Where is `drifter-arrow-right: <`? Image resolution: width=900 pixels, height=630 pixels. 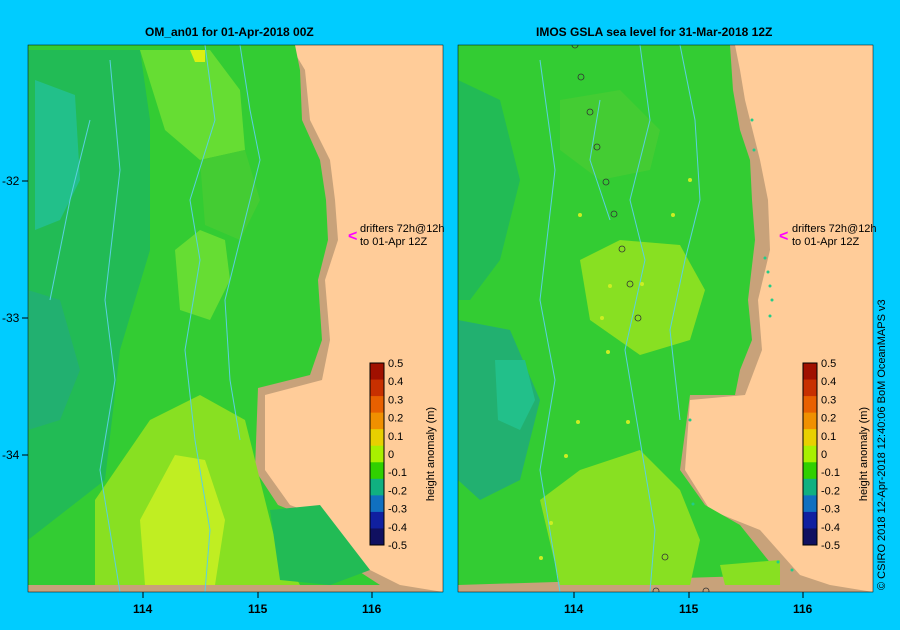 drifter-arrow-right: < is located at coordinates (784, 236).